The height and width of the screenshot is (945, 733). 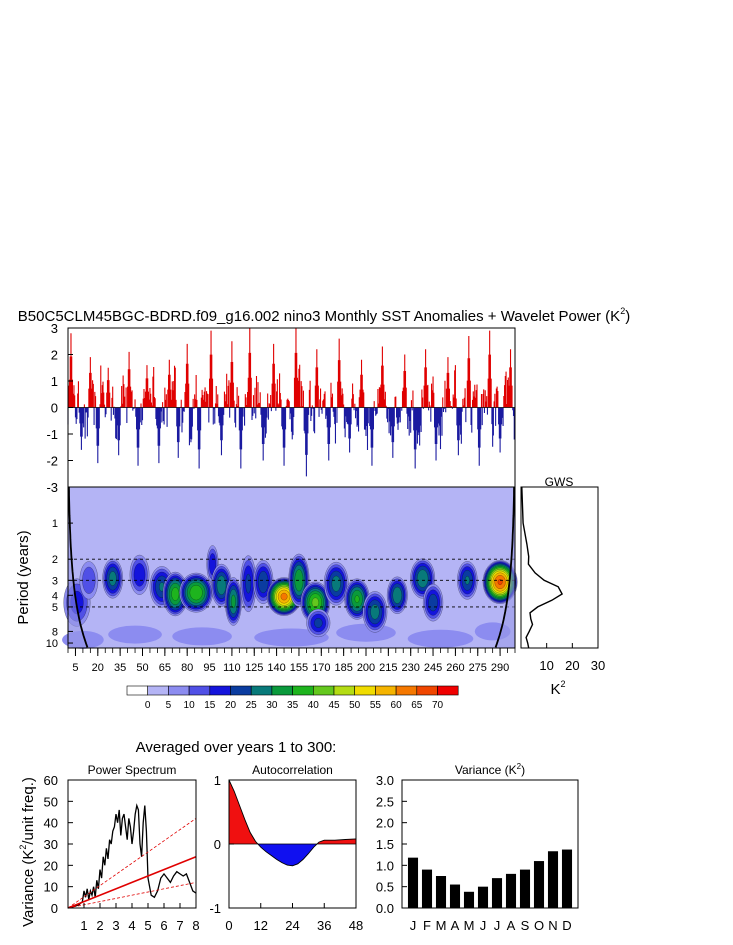 What do you see at coordinates (566, 925) in the screenshot?
I see `variance-x-tick-label: D` at bounding box center [566, 925].